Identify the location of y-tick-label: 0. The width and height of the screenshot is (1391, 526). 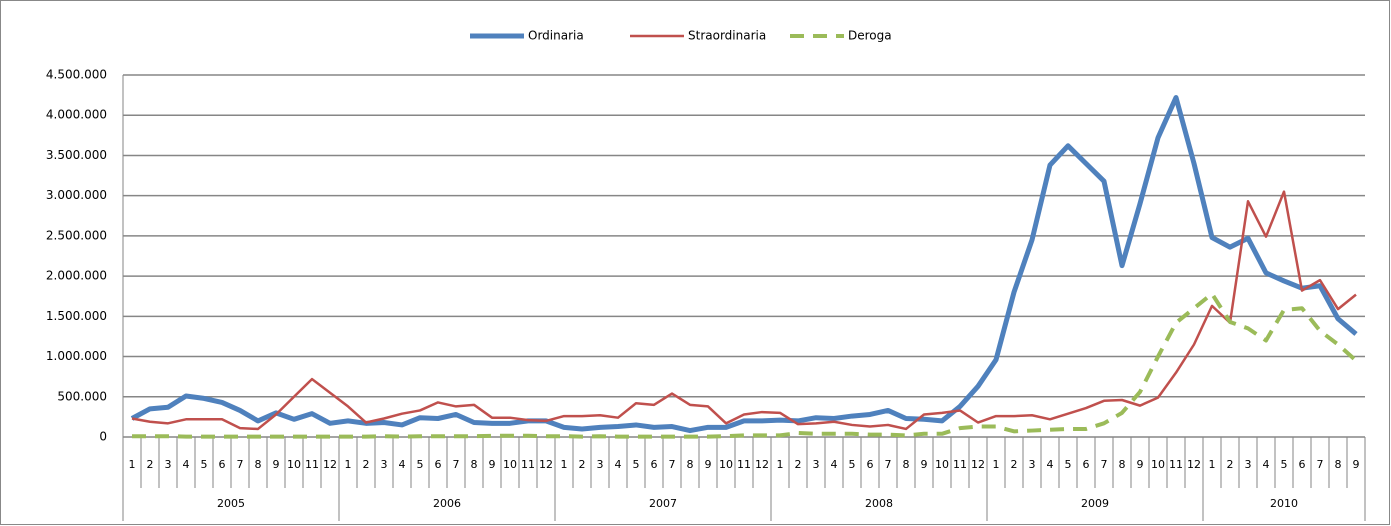
(103, 437).